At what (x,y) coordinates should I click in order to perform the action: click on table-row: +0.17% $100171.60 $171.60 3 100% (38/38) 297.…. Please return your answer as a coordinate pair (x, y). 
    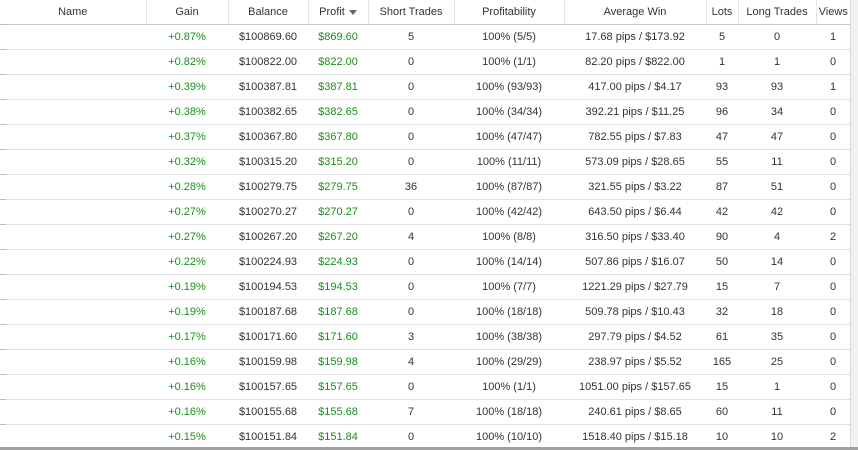
    Looking at the image, I should click on (425, 337).